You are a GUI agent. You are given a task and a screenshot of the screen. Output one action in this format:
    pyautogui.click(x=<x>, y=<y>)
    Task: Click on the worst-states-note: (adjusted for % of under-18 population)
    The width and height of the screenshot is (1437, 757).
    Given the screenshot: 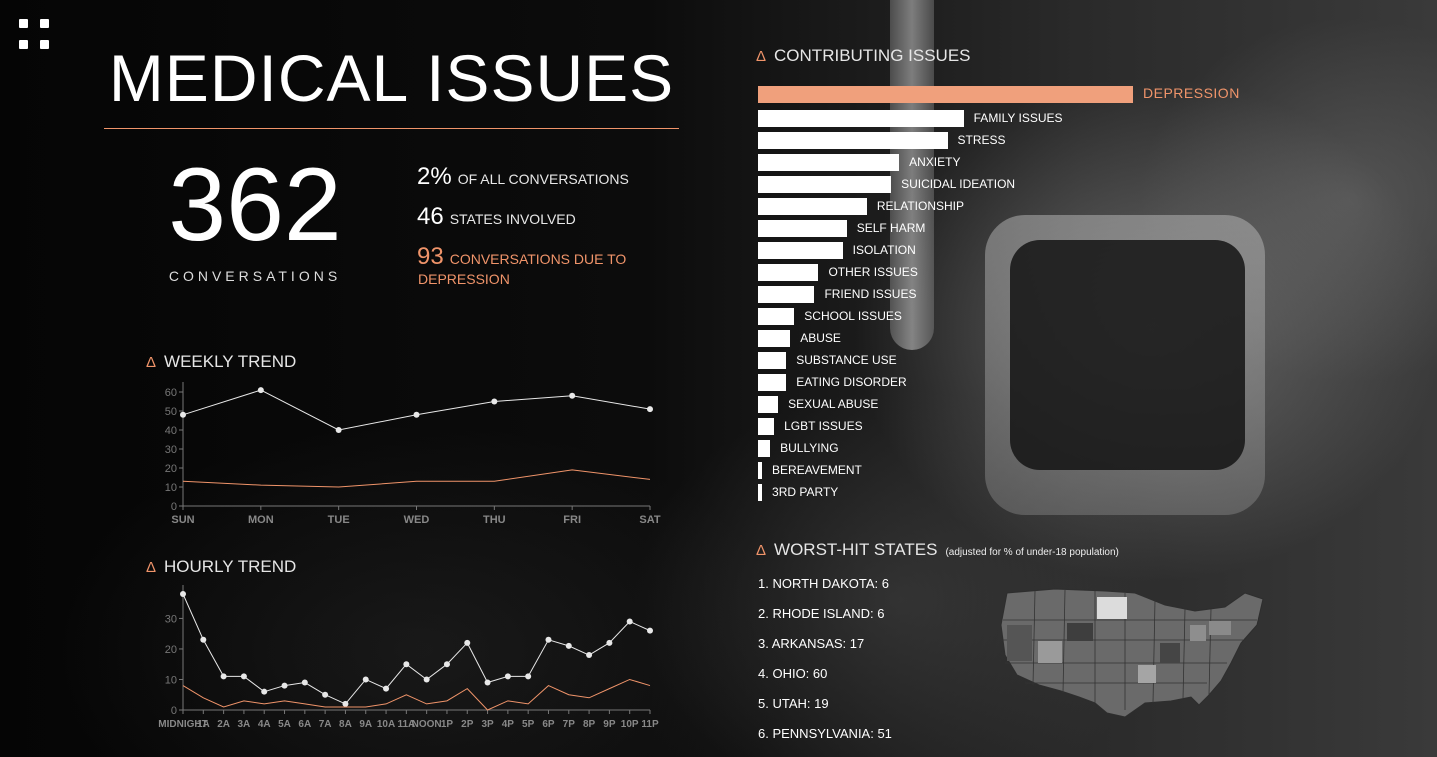 What is the action you would take?
    pyautogui.click(x=1032, y=552)
    